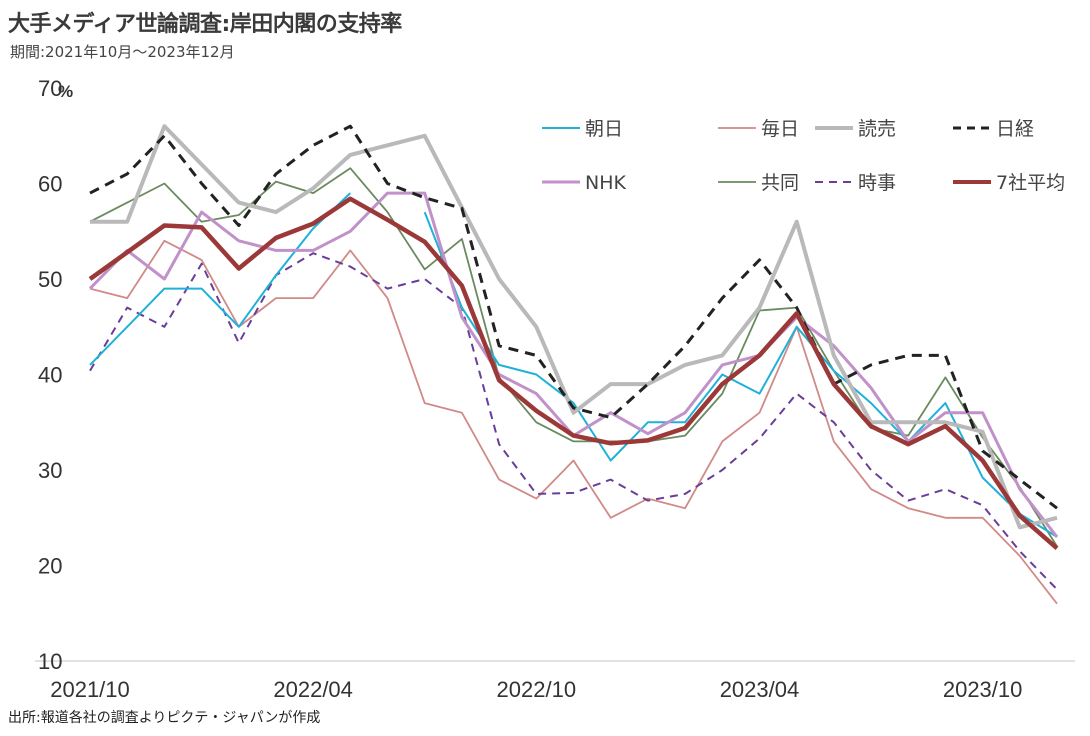 The height and width of the screenshot is (736, 1090). What do you see at coordinates (122, 52) in the screenshot?
I see `chart-subtitle: 期間:2021年10月～2023年12月` at bounding box center [122, 52].